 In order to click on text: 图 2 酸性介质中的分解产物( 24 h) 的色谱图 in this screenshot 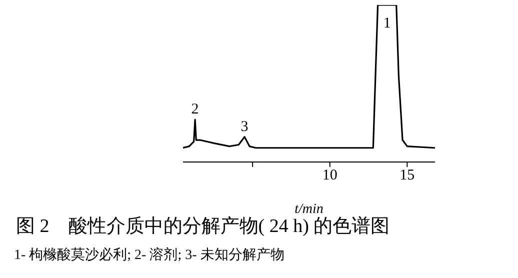, I will do `click(203, 227)`.